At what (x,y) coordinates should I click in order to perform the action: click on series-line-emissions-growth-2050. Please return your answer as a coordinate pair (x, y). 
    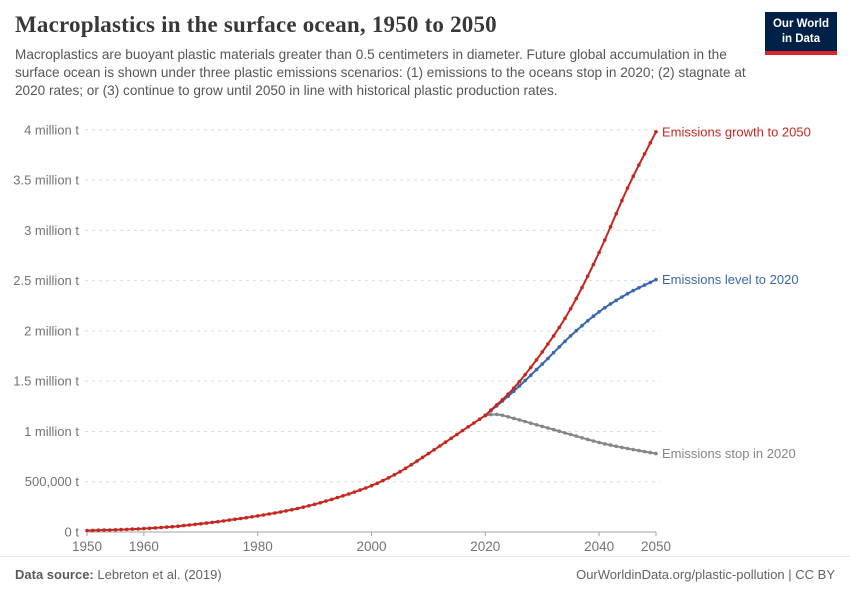
    Looking at the image, I should click on (570, 274).